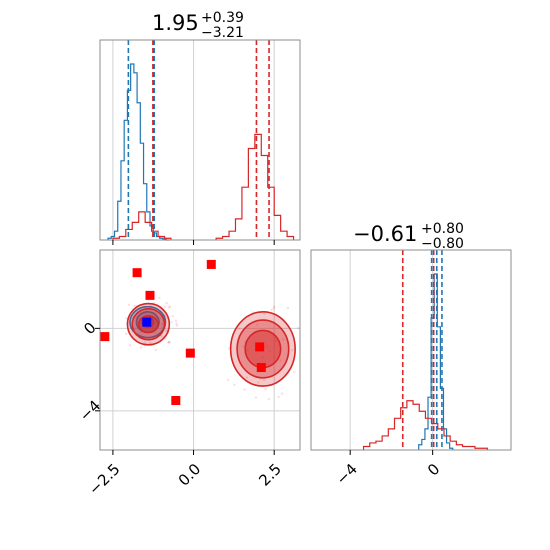 The width and height of the screenshot is (550, 550). What do you see at coordinates (270, 475) in the screenshot?
I see `bl-xtick-label: 2.5` at bounding box center [270, 475].